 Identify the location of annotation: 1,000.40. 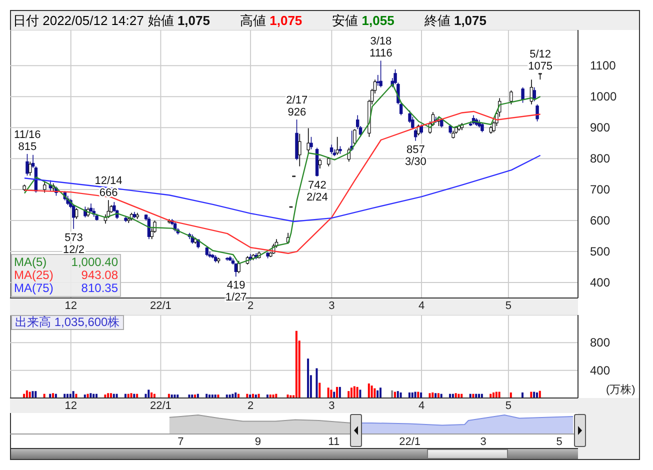
(94, 262).